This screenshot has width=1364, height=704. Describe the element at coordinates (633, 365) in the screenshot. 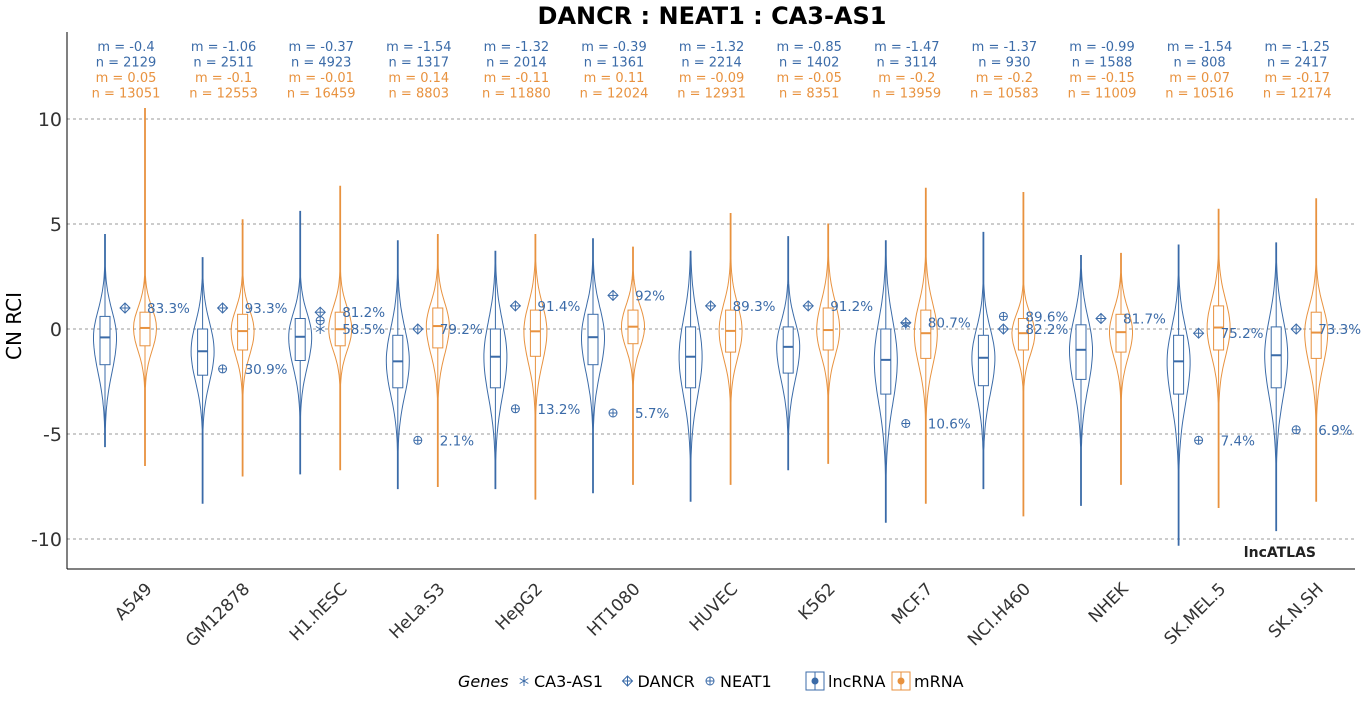

I see `violin-mrna-ht1080` at that location.